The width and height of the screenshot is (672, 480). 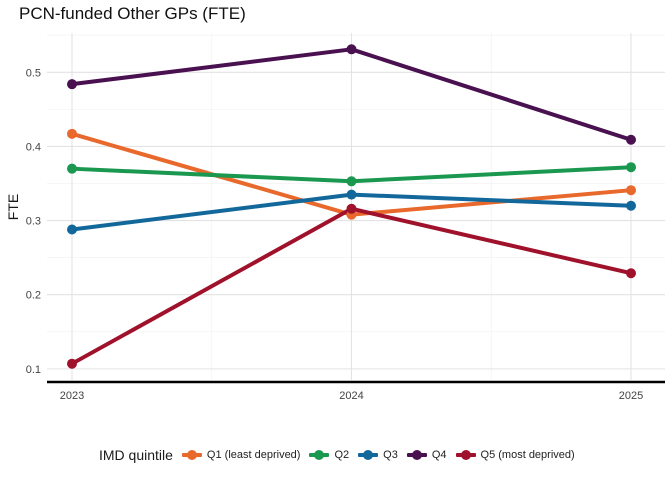 What do you see at coordinates (390, 455) in the screenshot?
I see `legend-label: Q3` at bounding box center [390, 455].